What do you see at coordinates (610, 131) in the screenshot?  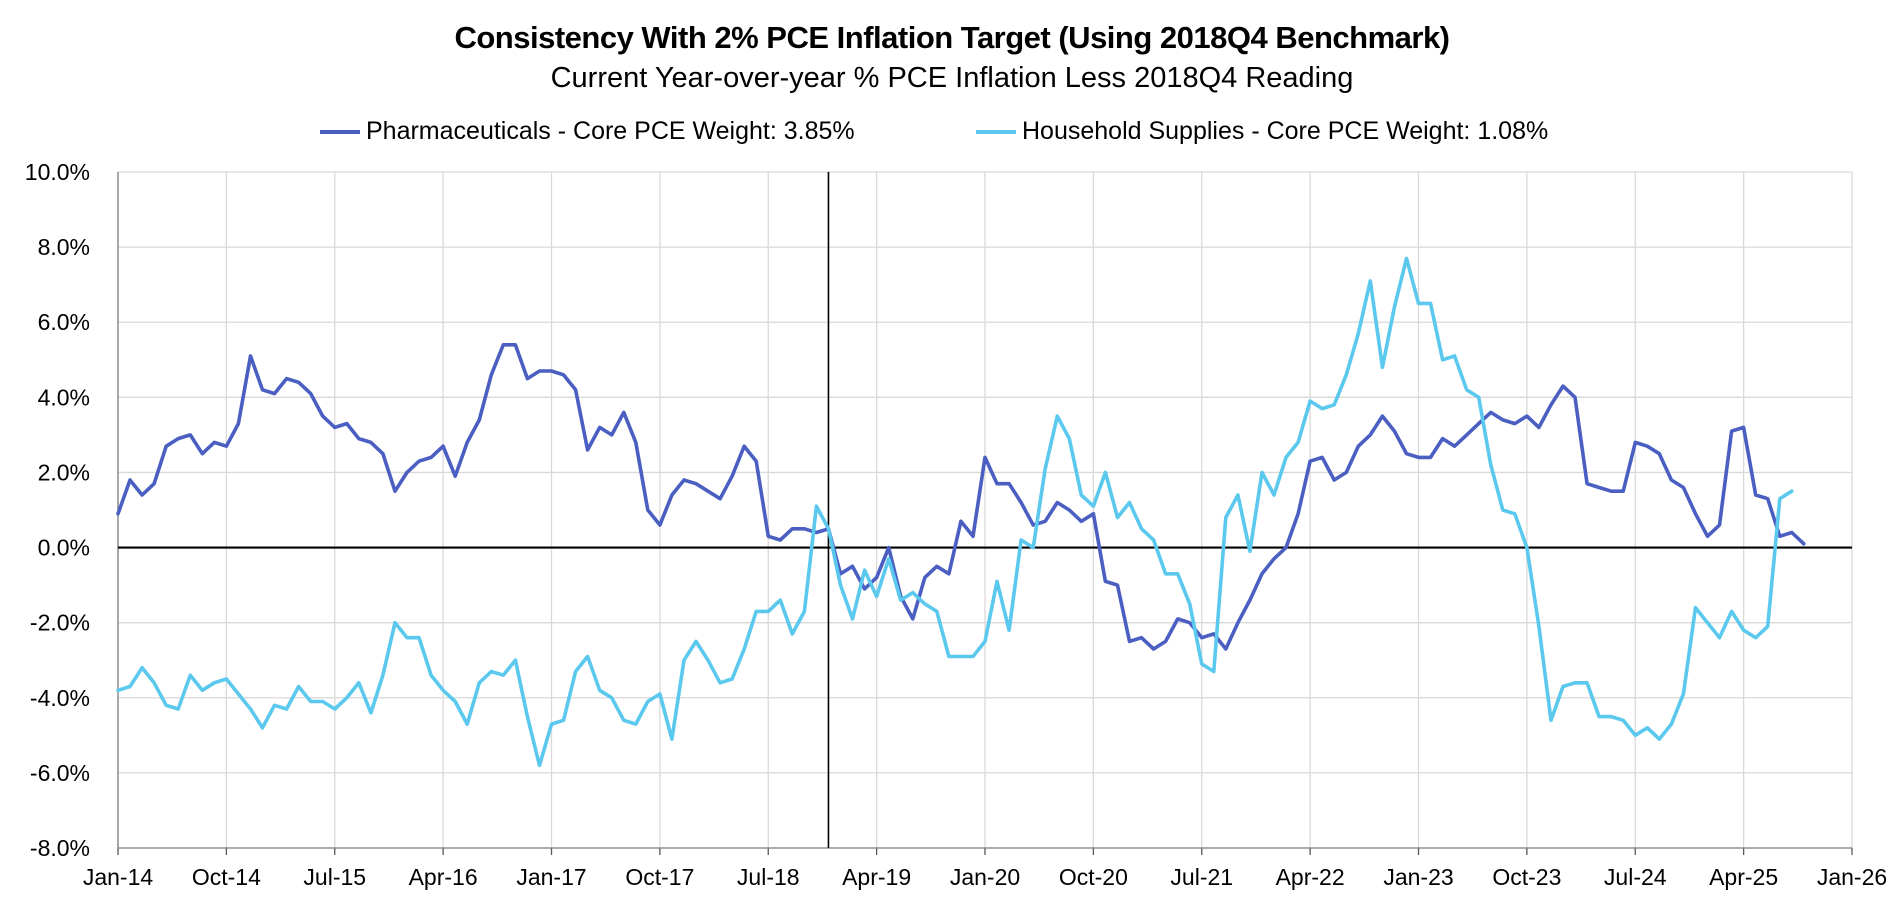 I see `legend-label-series-1: Pharmaceuticals - Core PCE Weight: 3.85%` at bounding box center [610, 131].